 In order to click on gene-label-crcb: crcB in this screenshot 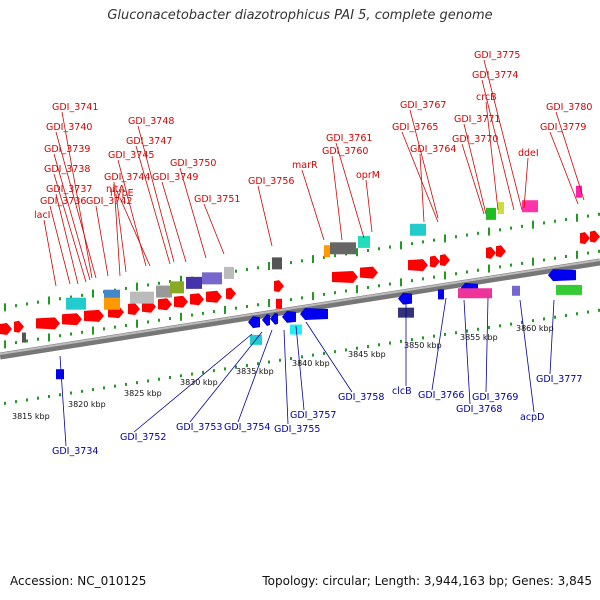, I will do `click(486, 97)`.